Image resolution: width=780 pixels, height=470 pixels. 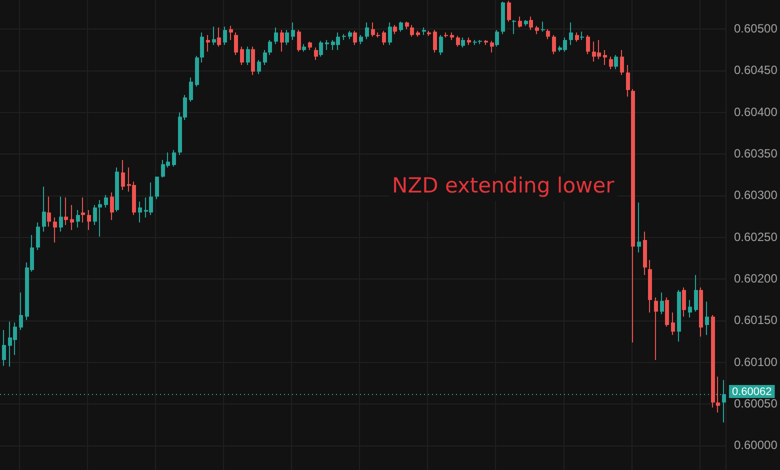 I want to click on y-tick-label: 0.60000, so click(x=756, y=445).